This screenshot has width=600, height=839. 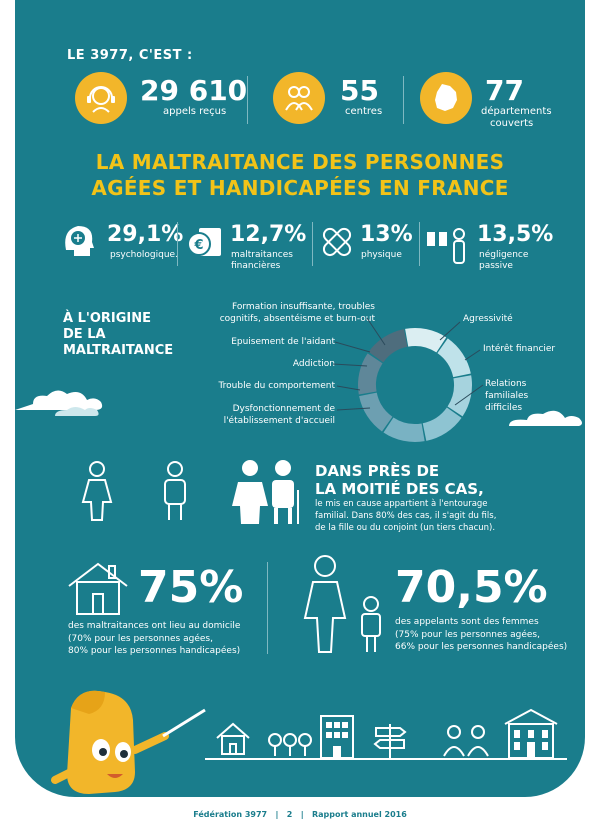 I want to click on label-behavior: Trouble du comportement, so click(x=276, y=386).